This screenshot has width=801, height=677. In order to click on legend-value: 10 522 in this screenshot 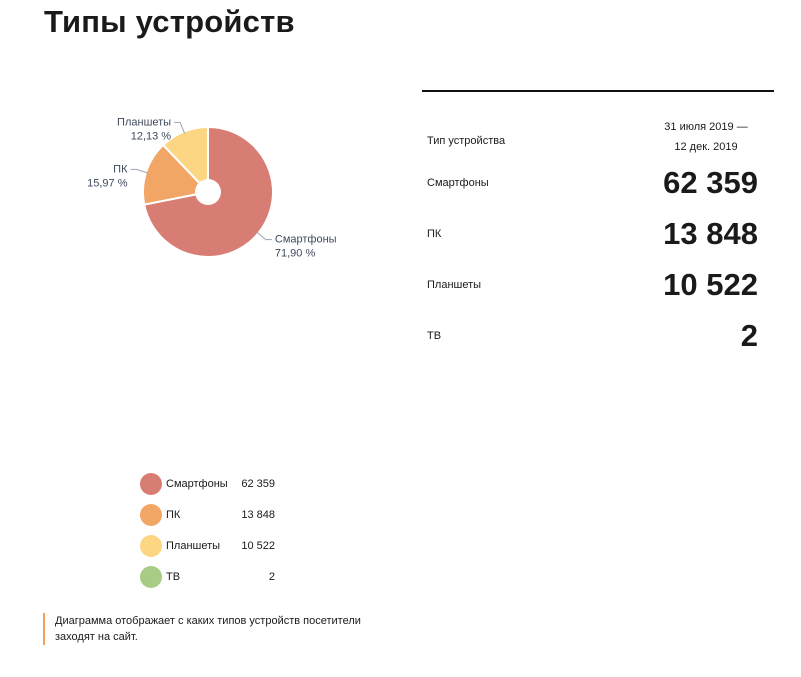, I will do `click(258, 546)`.